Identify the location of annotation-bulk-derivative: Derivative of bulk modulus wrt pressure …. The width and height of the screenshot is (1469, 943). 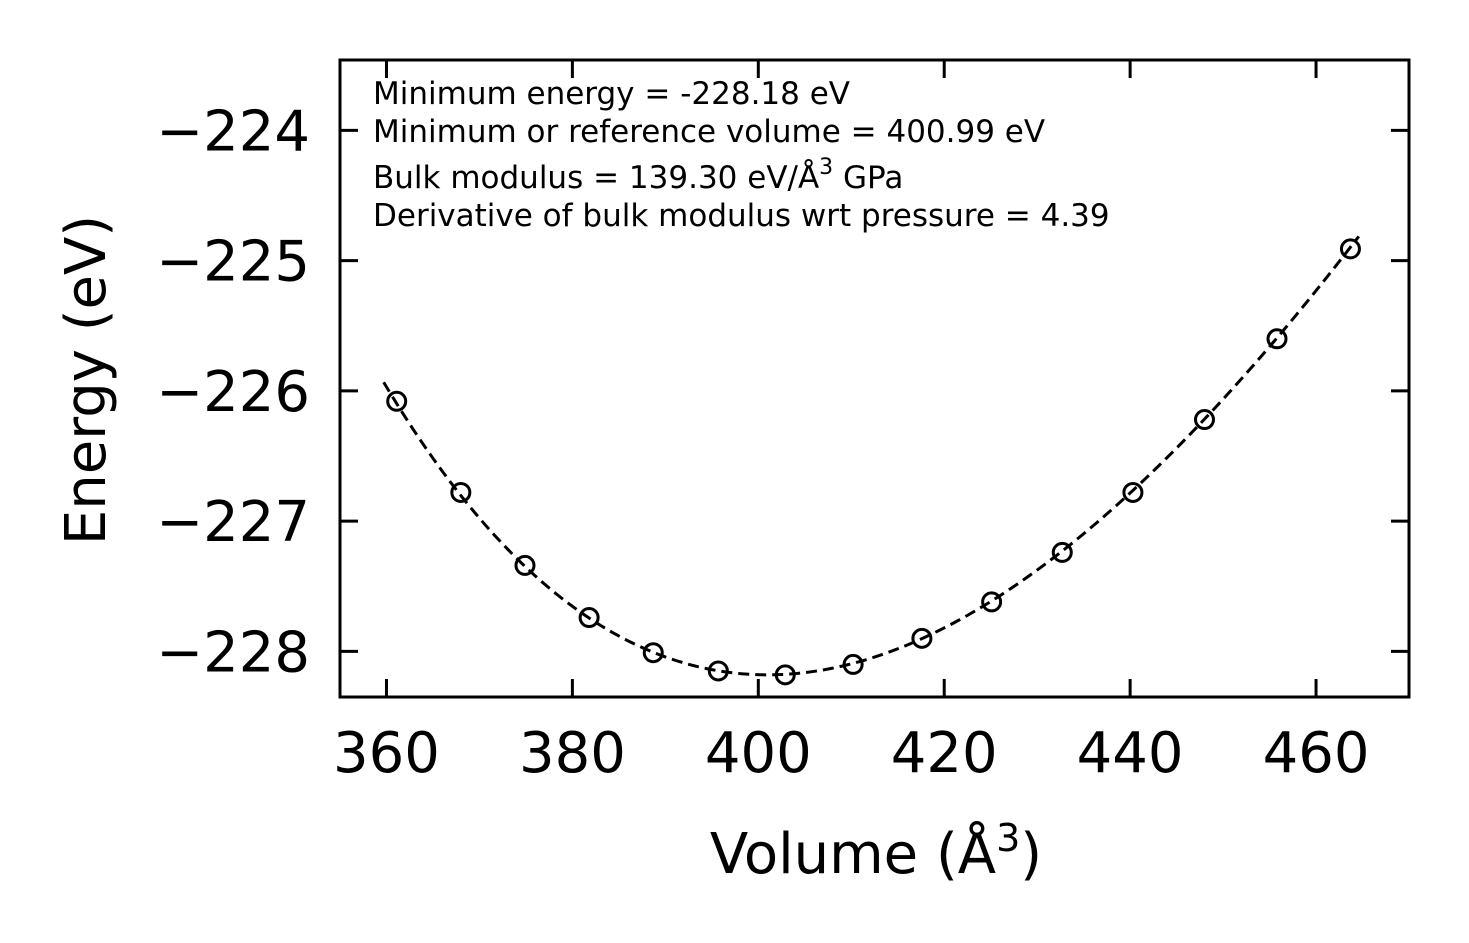
(741, 216).